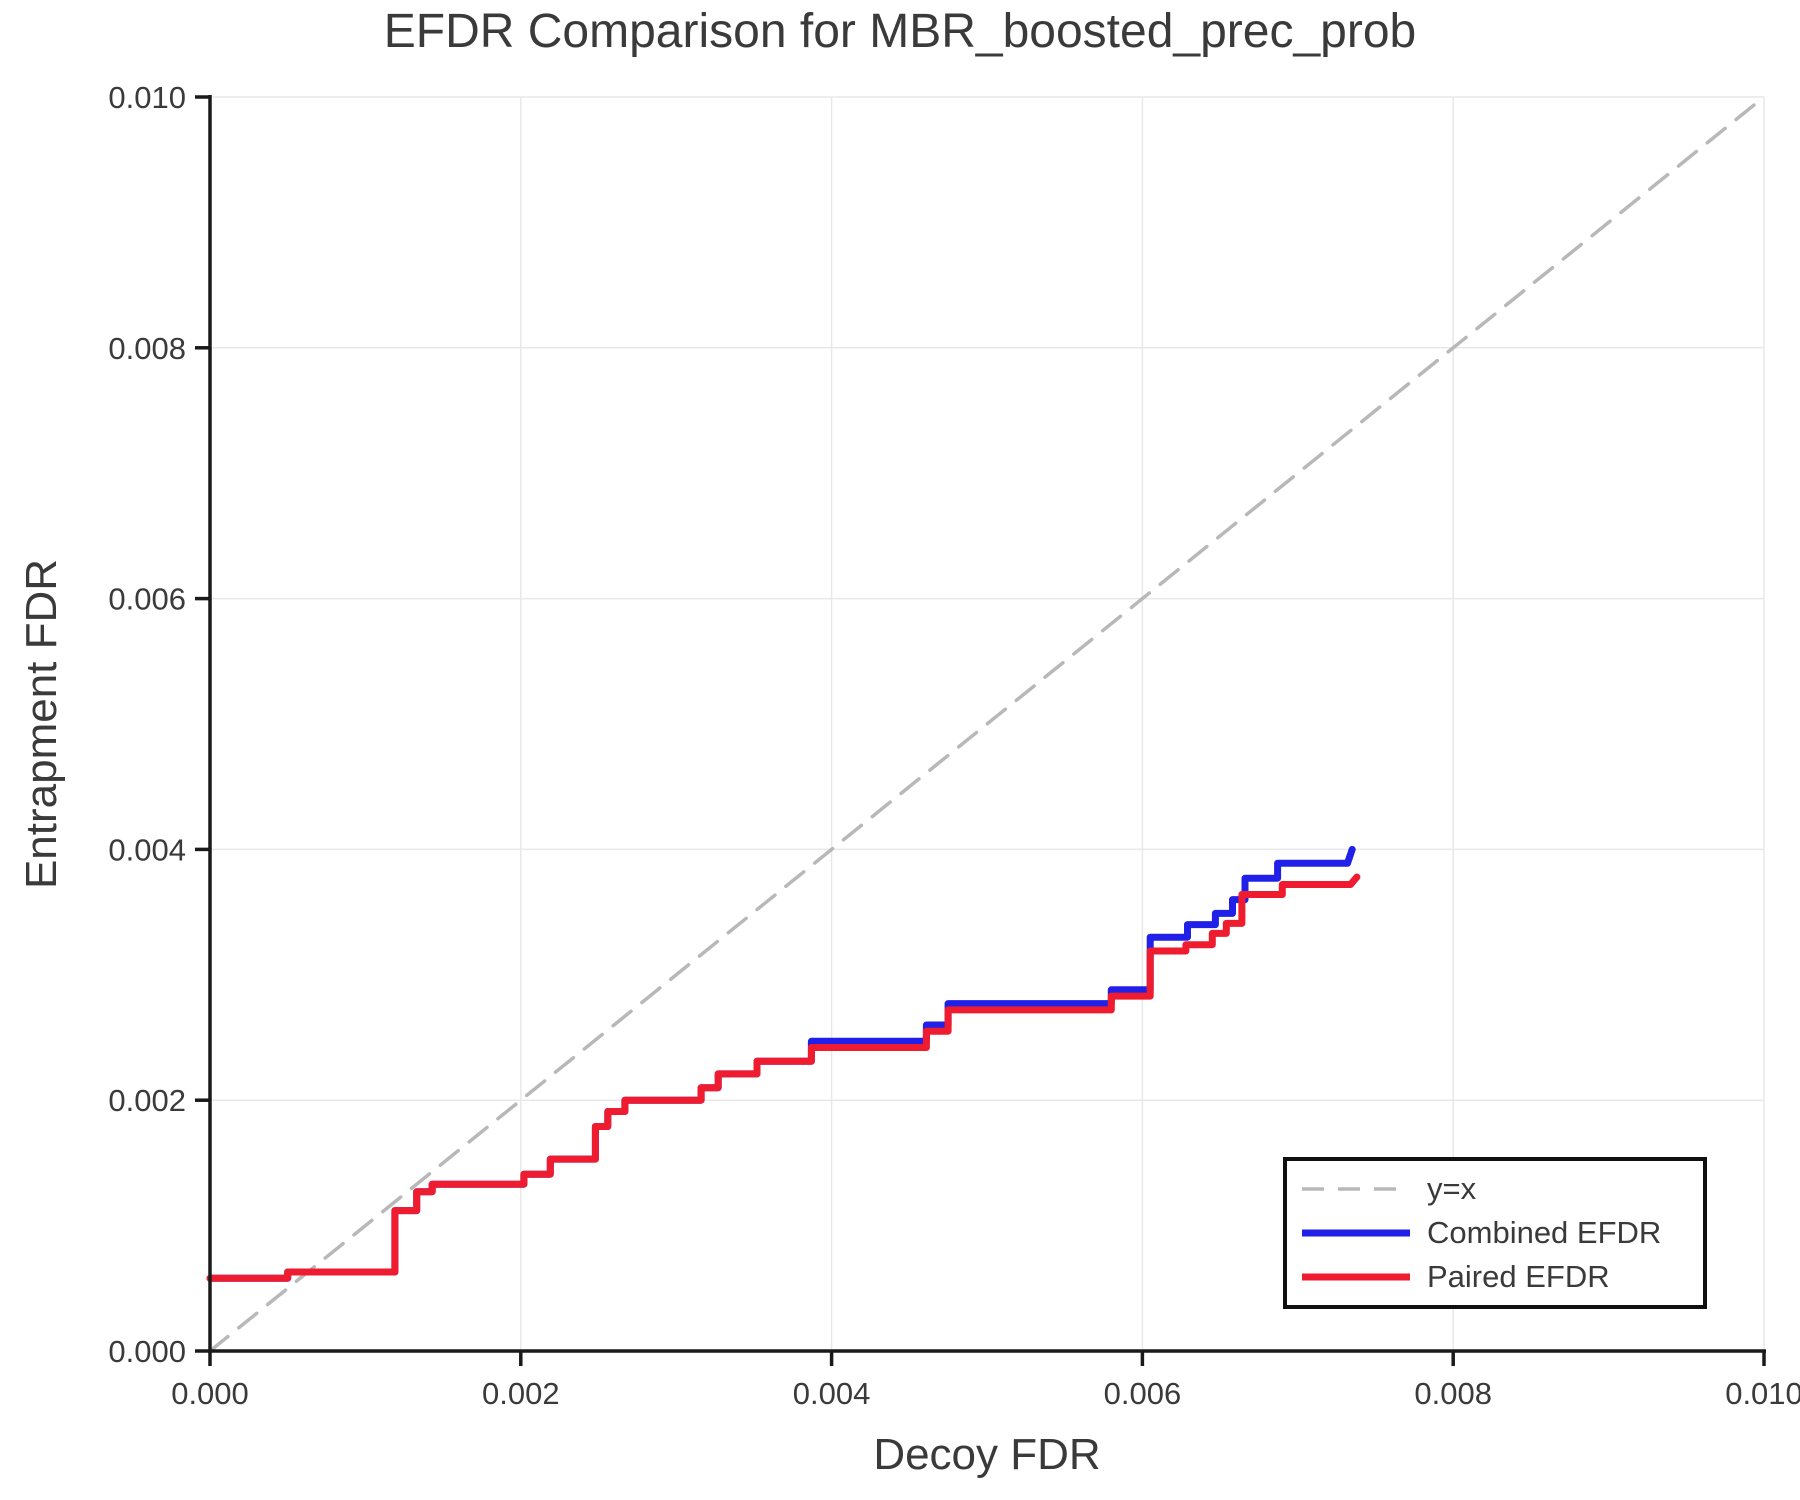 The width and height of the screenshot is (1800, 1500). Describe the element at coordinates (147, 599) in the screenshot. I see `y-tick-label: 0.006` at that location.